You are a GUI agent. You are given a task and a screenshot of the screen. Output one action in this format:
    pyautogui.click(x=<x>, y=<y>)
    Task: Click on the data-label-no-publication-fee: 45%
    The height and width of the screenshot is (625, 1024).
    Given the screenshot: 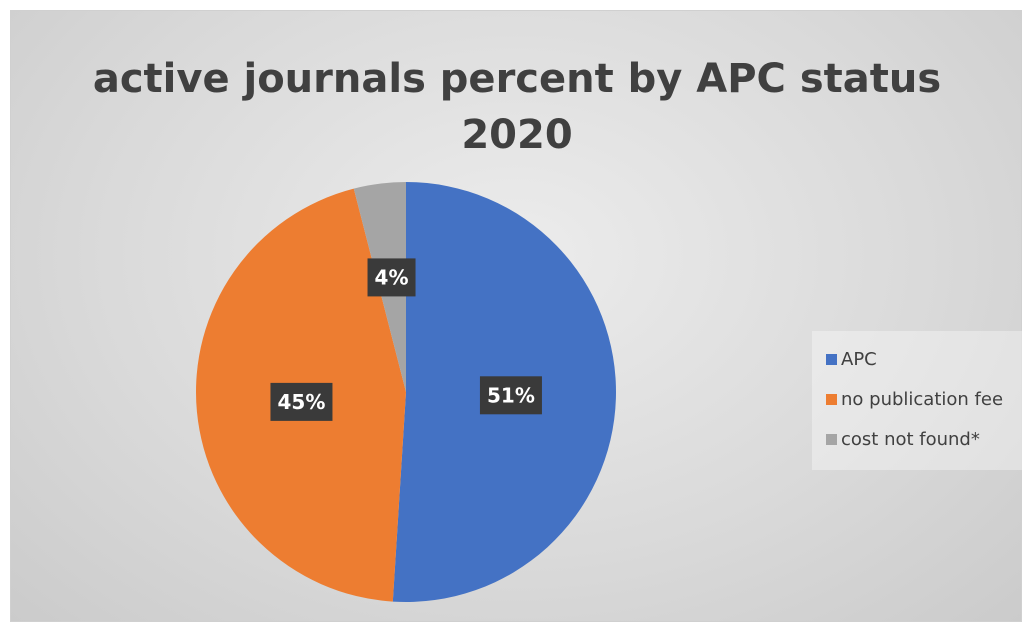 What is the action you would take?
    pyautogui.click(x=301, y=401)
    